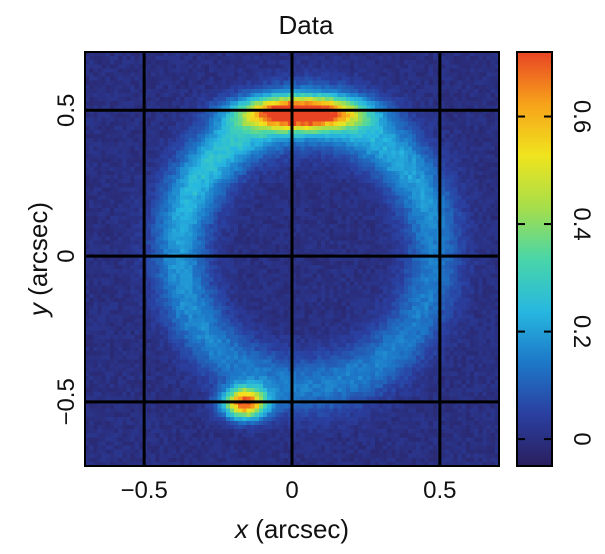 The image size is (605, 554). Describe the element at coordinates (439, 490) in the screenshot. I see `x-tick-label: 0.5` at that location.